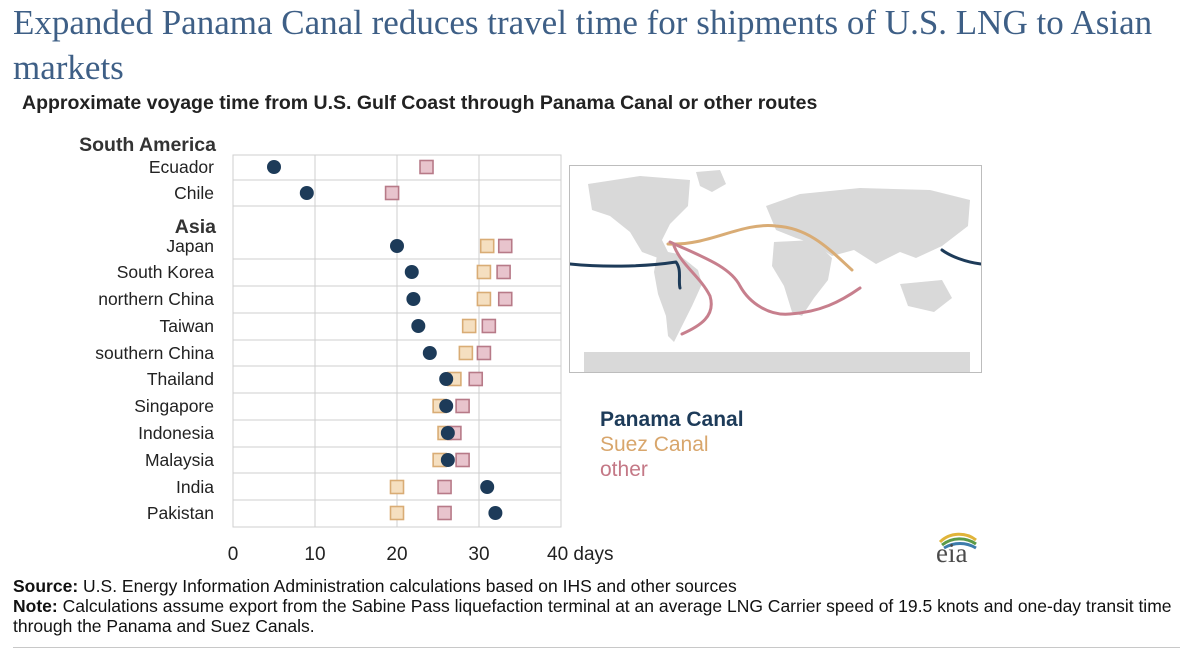  What do you see at coordinates (147, 145) in the screenshot?
I see `group-label: South America` at bounding box center [147, 145].